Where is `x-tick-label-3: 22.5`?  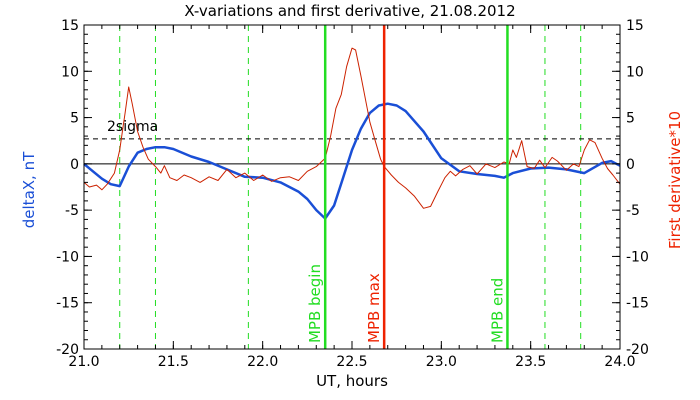
x-tick-label-3: 22.5 is located at coordinates (351, 362).